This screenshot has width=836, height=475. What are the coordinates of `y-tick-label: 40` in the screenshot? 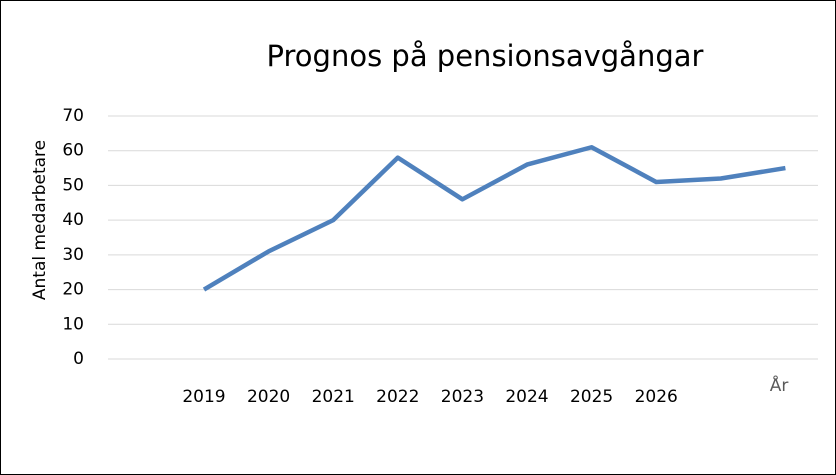 It's located at (73, 220).